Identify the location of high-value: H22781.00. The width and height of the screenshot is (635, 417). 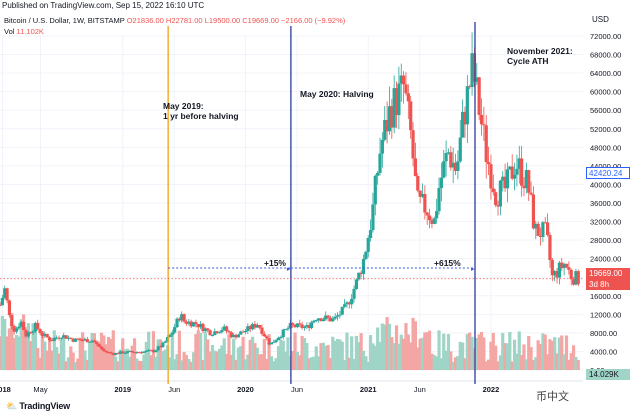
(184, 20).